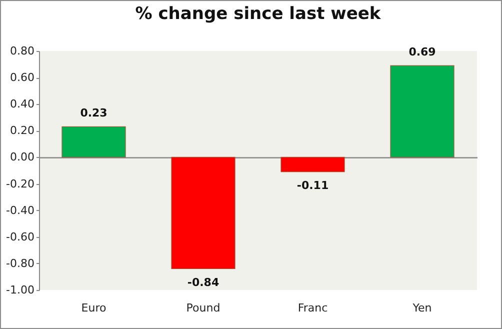 The image size is (502, 329). Describe the element at coordinates (94, 113) in the screenshot. I see `data-label: 0.23` at that location.